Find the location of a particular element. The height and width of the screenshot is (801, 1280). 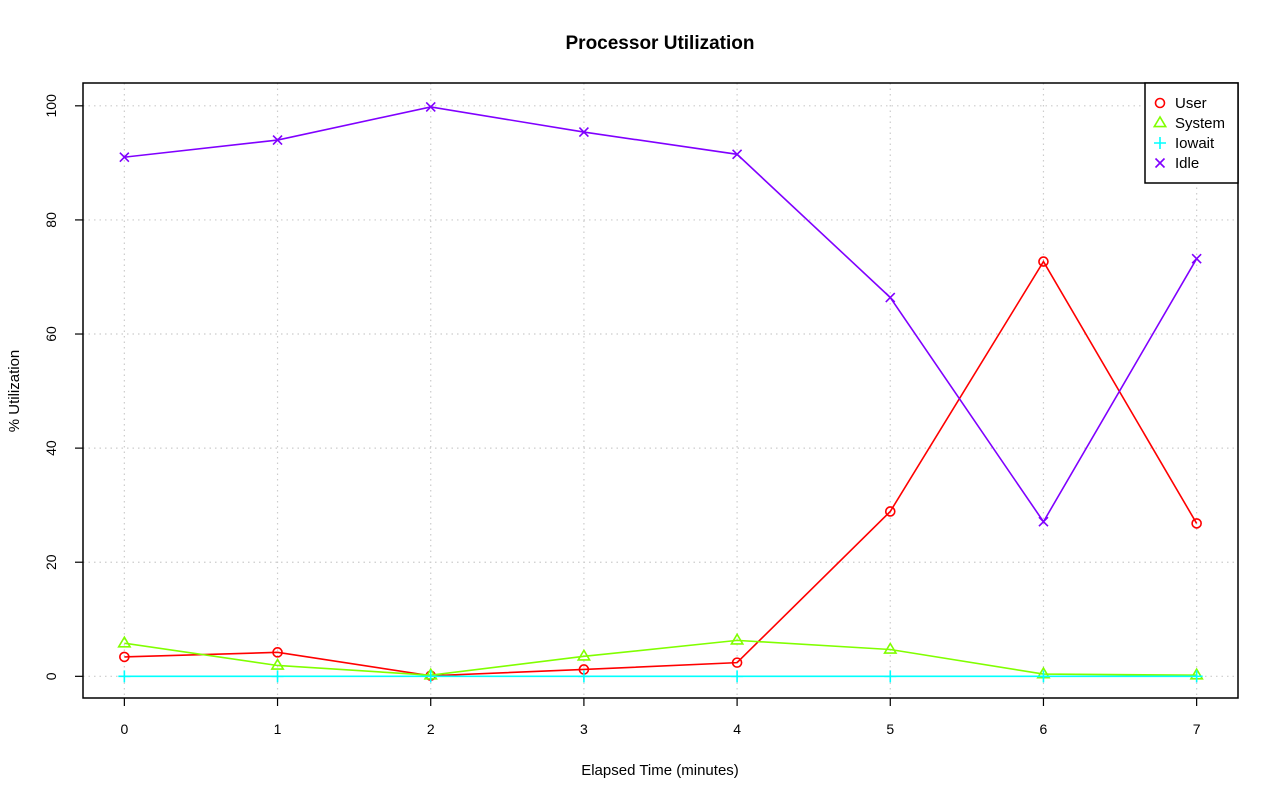

x-tick-label: 7 is located at coordinates (1197, 729).